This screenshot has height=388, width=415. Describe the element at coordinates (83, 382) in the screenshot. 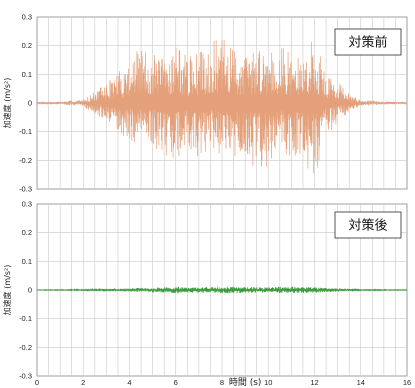

I see `x-tick-label: 2` at that location.